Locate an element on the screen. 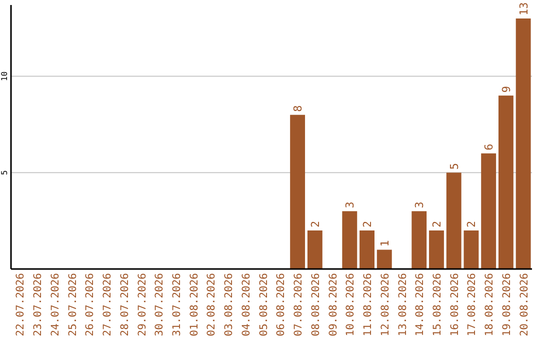  y-tick-label: 10 is located at coordinates (4, 76).